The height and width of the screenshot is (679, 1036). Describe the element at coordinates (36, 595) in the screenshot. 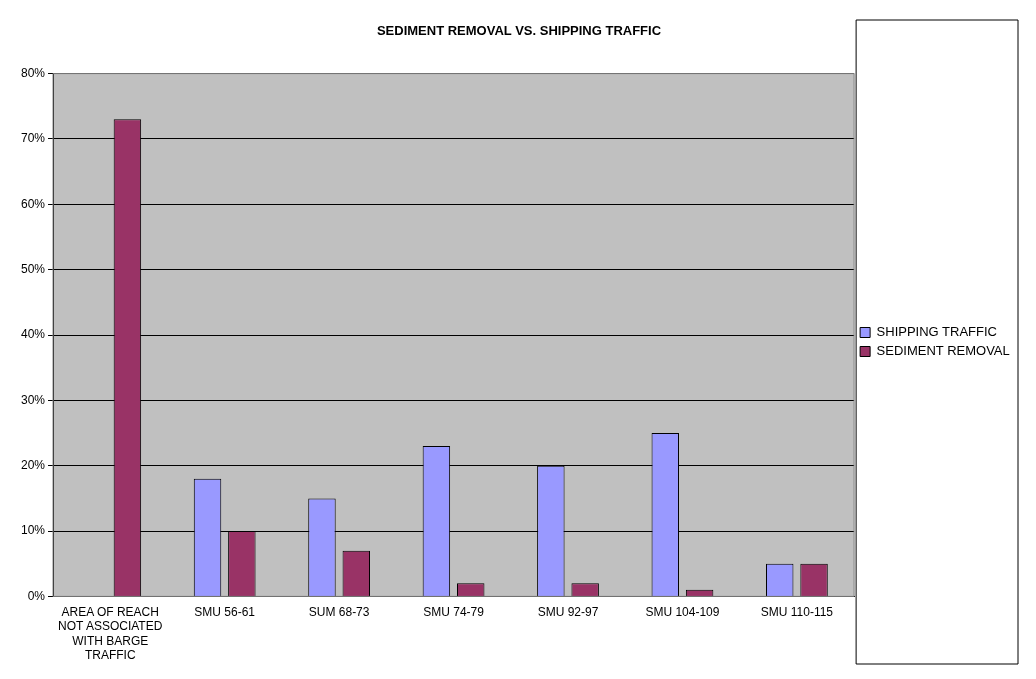

I see `y-tick-label: 0%` at that location.